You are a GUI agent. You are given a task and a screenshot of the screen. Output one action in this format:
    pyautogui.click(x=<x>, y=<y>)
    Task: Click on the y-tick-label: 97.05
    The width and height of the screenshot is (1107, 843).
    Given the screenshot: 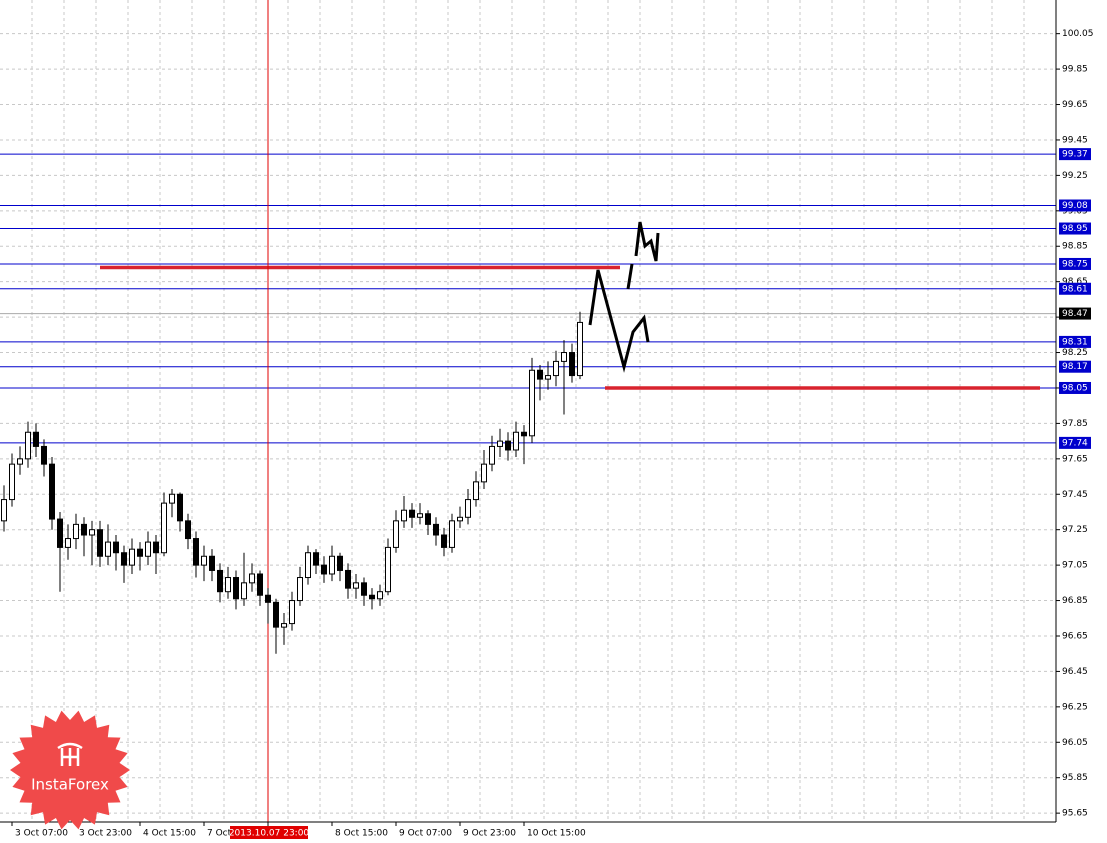 What is the action you would take?
    pyautogui.click(x=1075, y=566)
    